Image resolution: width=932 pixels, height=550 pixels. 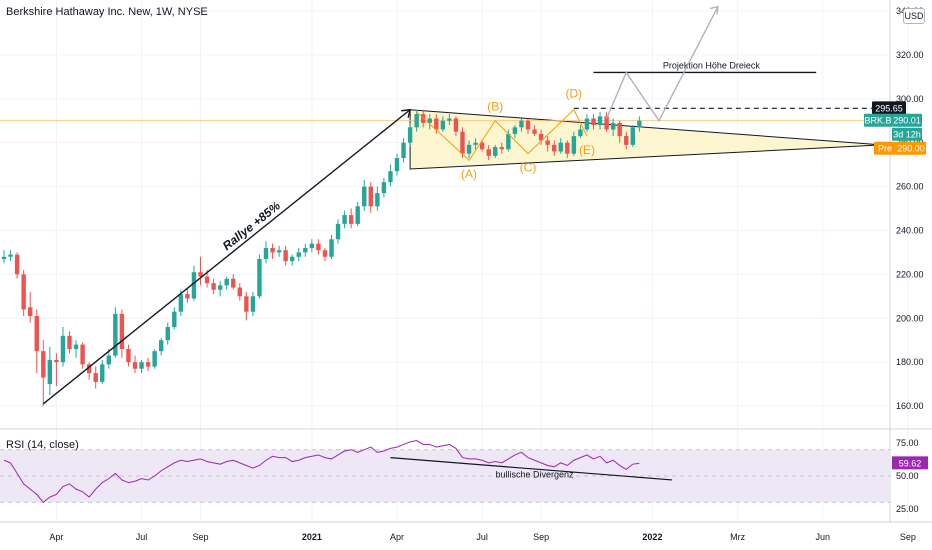 I want to click on wave-label: (E), so click(x=587, y=150).